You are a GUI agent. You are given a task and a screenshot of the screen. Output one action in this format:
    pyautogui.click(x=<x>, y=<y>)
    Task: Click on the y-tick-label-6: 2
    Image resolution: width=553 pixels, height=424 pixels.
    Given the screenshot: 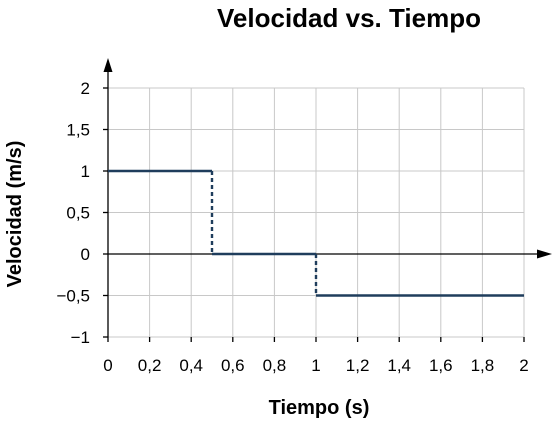 What is the action you would take?
    pyautogui.click(x=85, y=88)
    